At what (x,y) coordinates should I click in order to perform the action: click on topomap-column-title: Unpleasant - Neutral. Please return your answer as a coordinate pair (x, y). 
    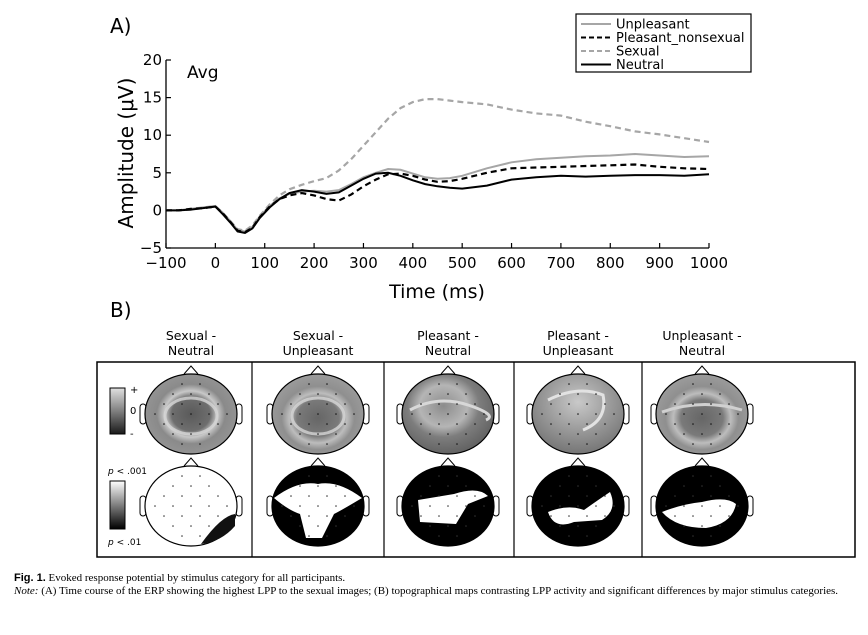
    Looking at the image, I should click on (702, 343).